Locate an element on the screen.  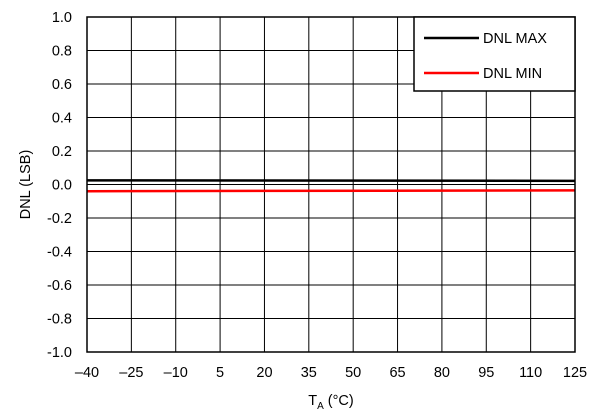
y-tick-label: -1.0 is located at coordinates (59, 353).